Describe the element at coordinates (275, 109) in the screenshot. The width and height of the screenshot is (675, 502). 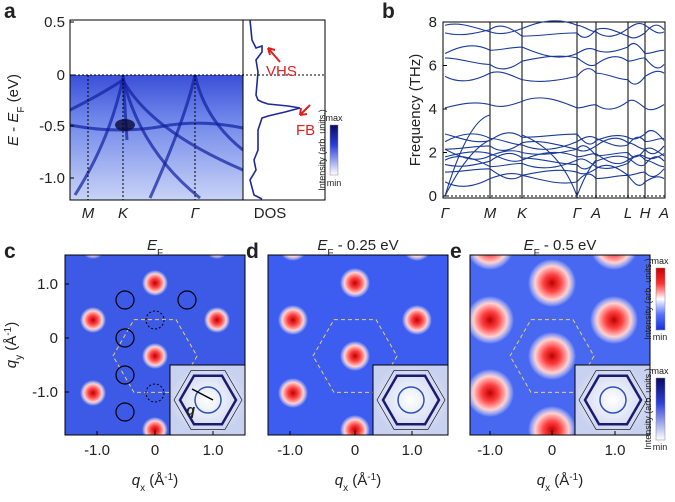
I see `dos-curve` at that location.